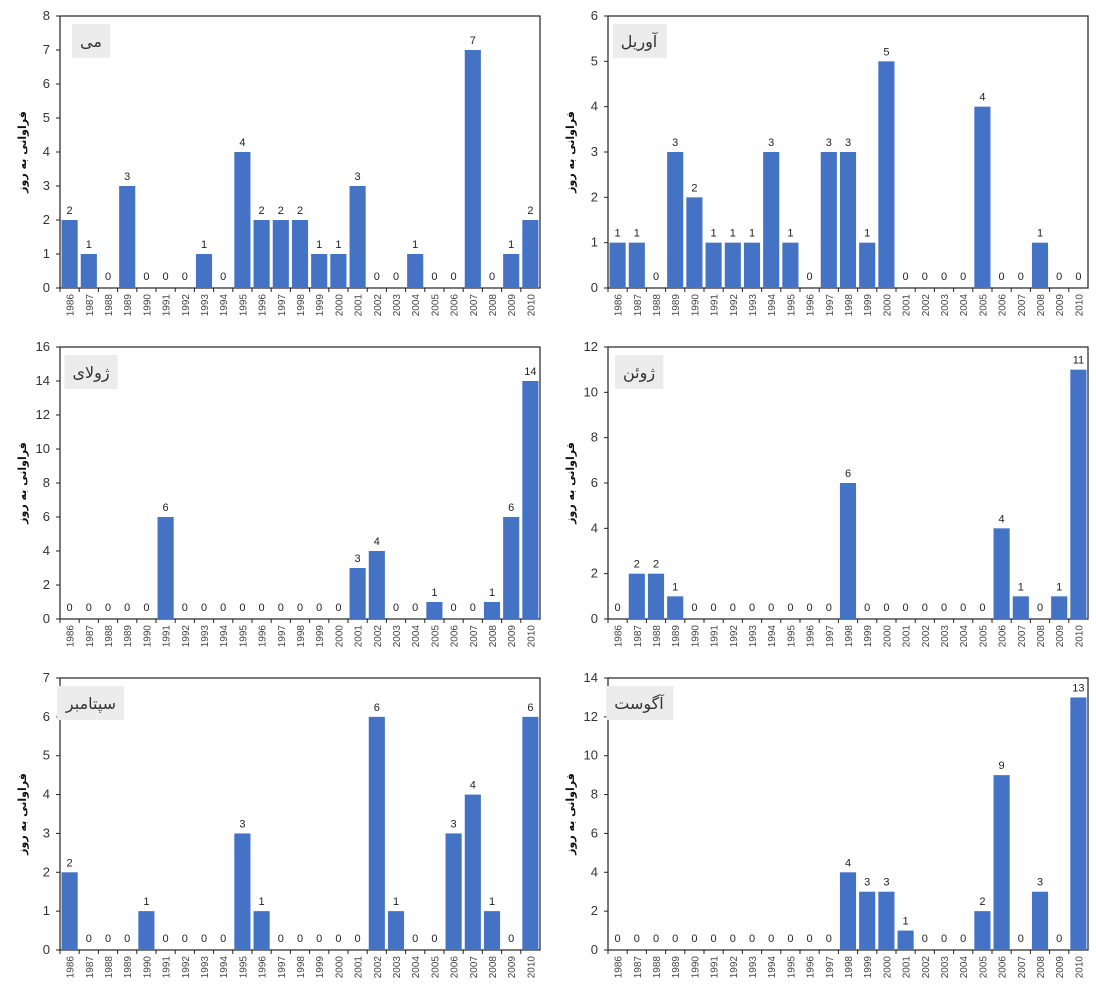  I want to click on x-tick-label: 2007, so click(1022, 636).